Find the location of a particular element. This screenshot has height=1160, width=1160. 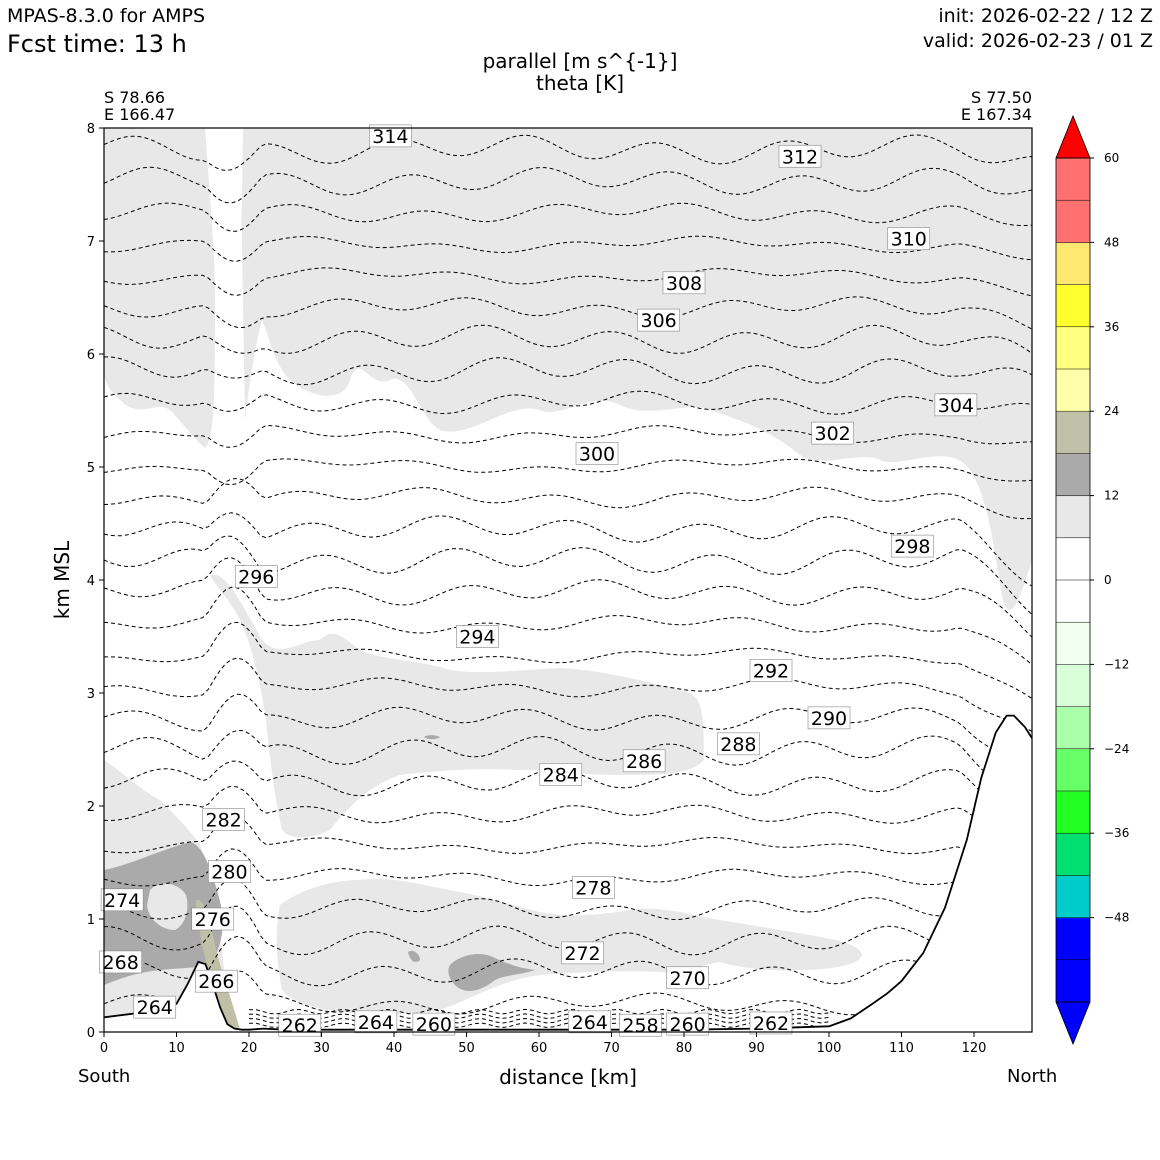

contour-label: 294 is located at coordinates (477, 637).